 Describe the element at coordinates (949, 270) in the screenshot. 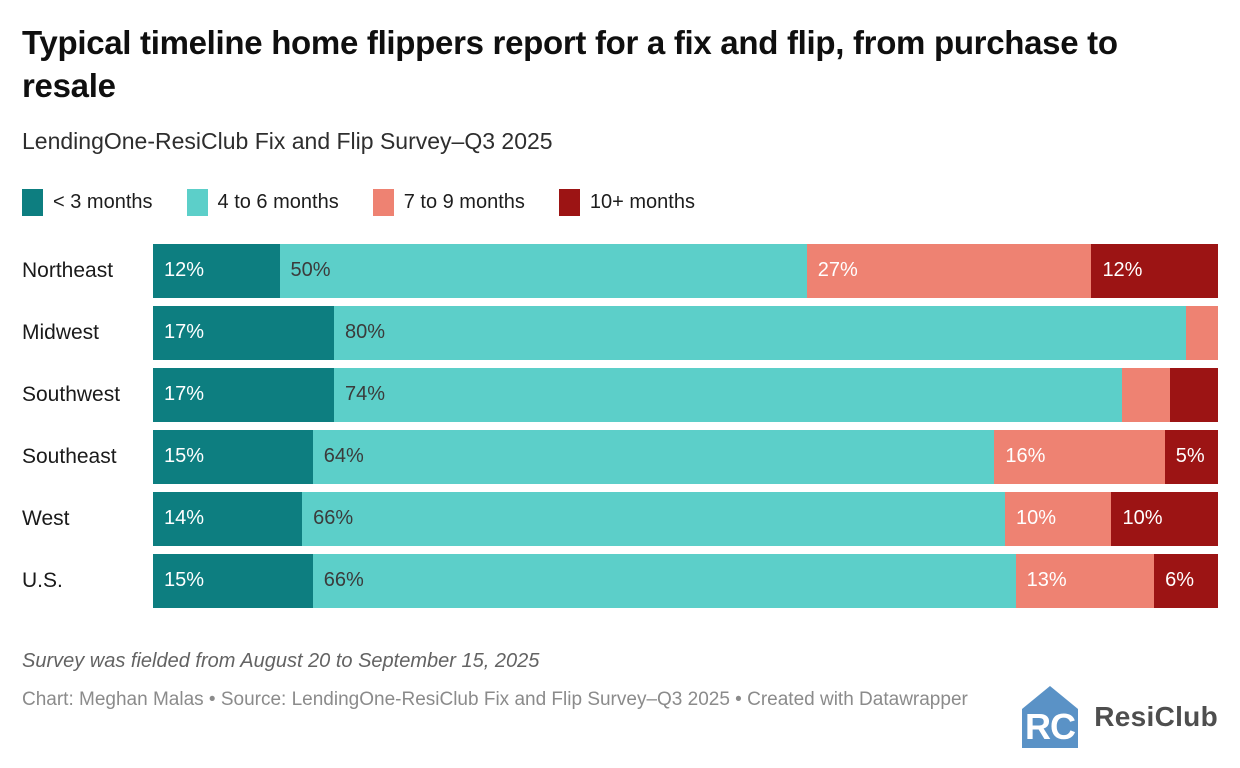

I see `bar-segment: 27%` at that location.